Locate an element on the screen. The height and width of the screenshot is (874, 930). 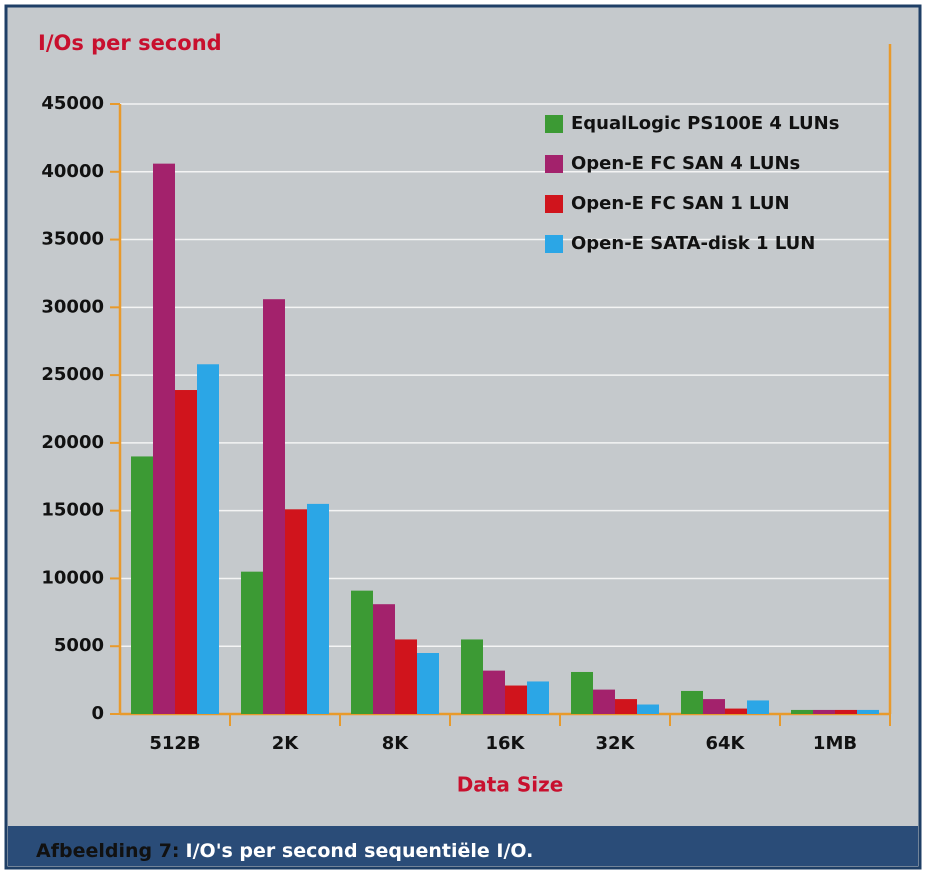
legend-label: Open-E FC SAN 4 LUNs is located at coordinates (685, 163).